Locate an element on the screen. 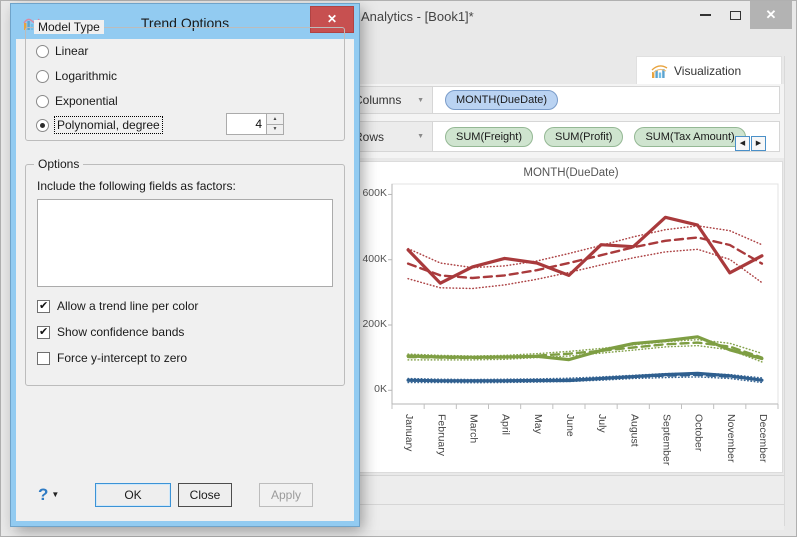 This screenshot has width=797, height=537. chart-title: MONTH(DueDate) is located at coordinates (571, 173).